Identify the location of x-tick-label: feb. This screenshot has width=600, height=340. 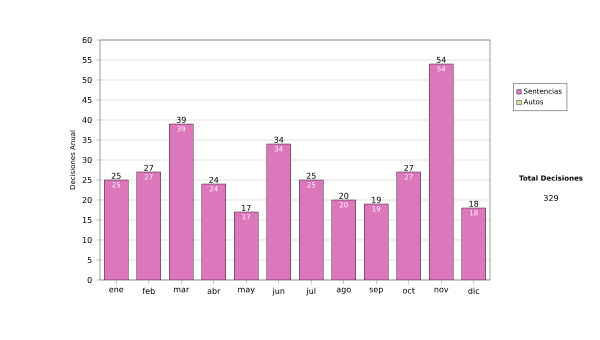
(148, 291).